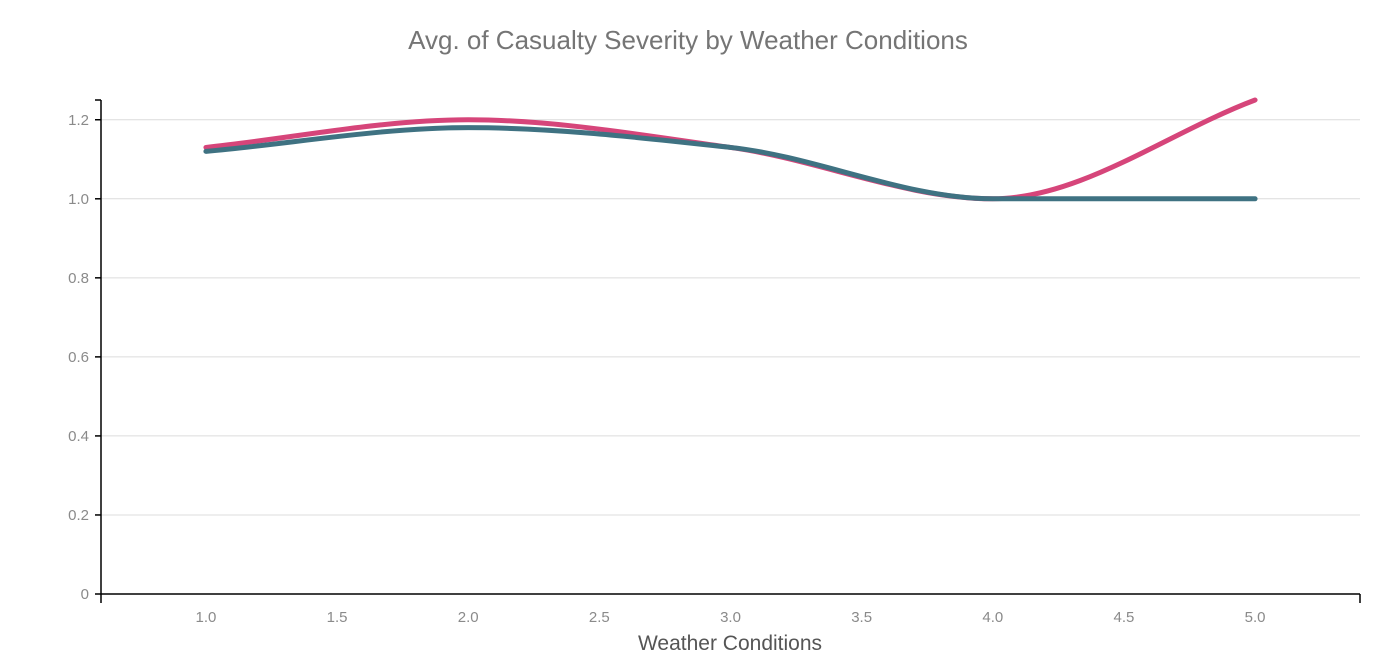 The height and width of the screenshot is (669, 1376). I want to click on y-tick-label: 1.2, so click(78, 120).